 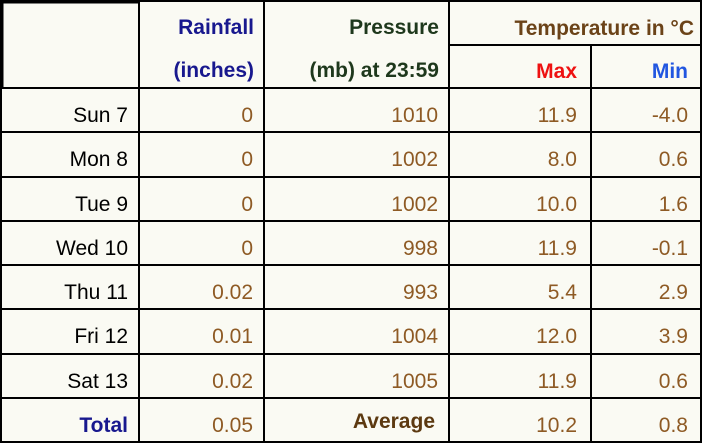 I want to click on pressure-value: 993, so click(x=356, y=287).